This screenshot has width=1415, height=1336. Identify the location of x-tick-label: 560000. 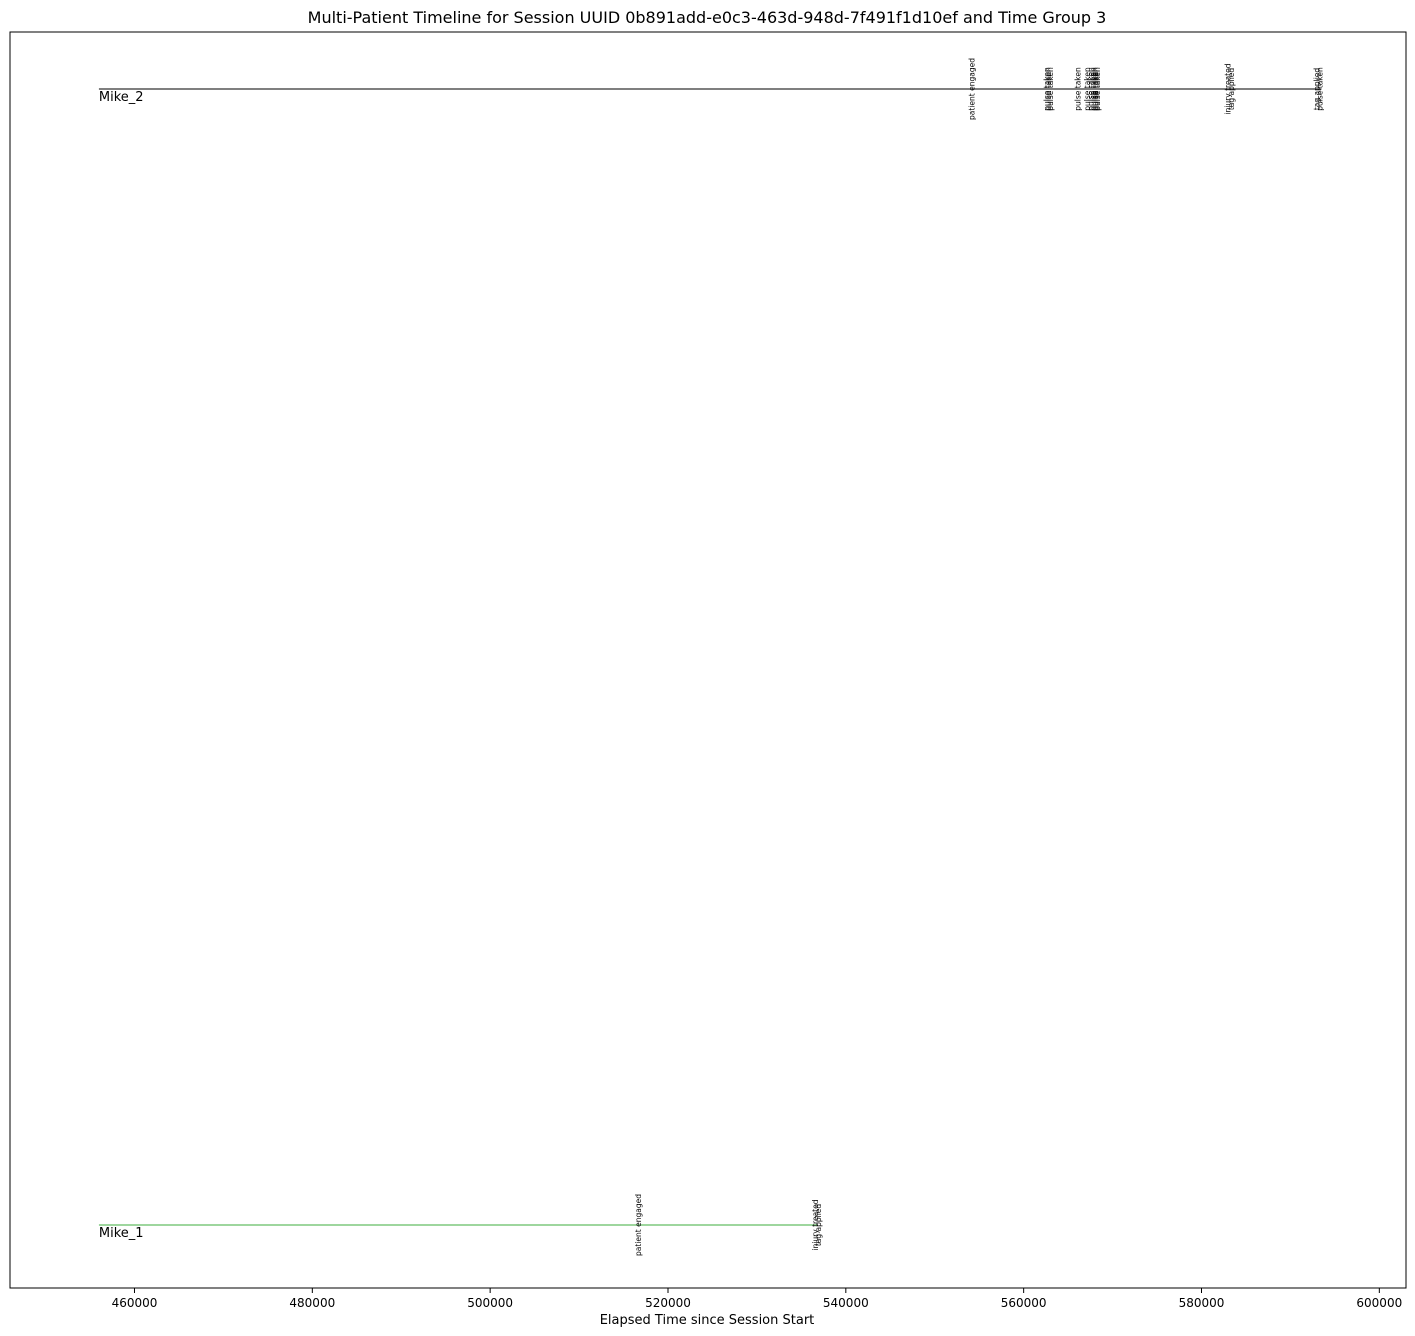
(1024, 1303).